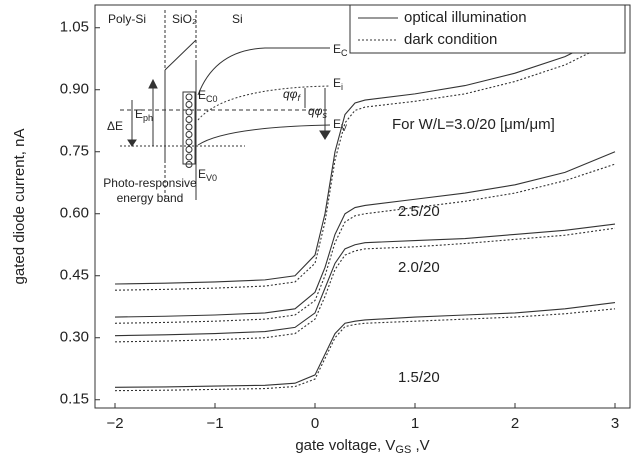 The width and height of the screenshot is (638, 461). I want to click on y-tick-label: 0.45, so click(74, 275).